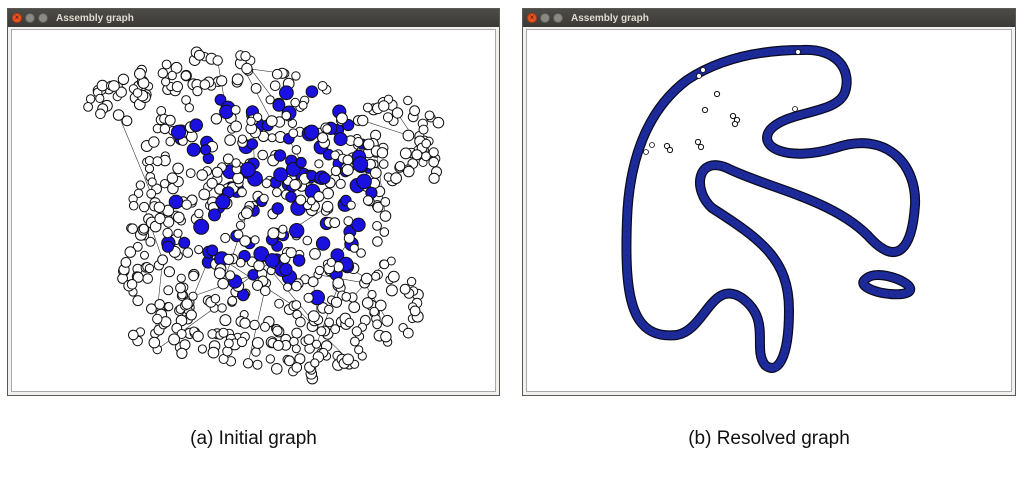  Describe the element at coordinates (253, 438) in the screenshot. I see `caption-initial-graph: (a) Initial graph` at that location.